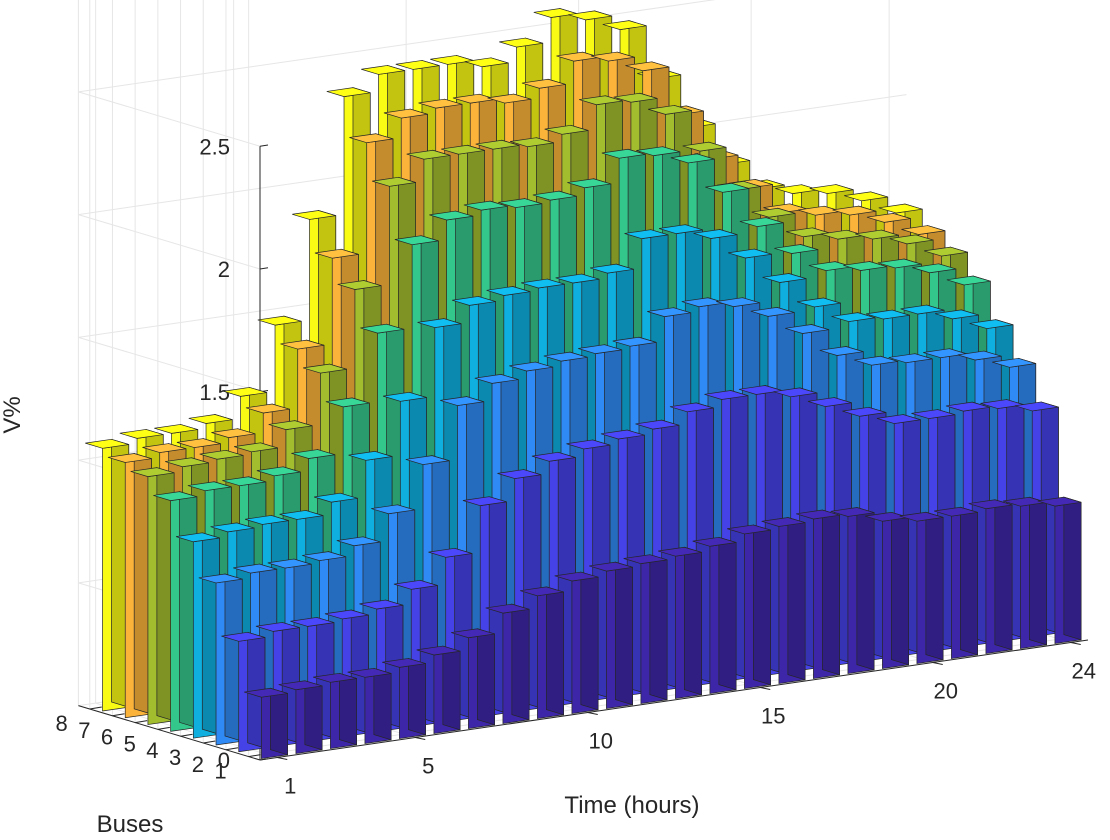 The height and width of the screenshot is (840, 1110). What do you see at coordinates (130, 823) in the screenshot?
I see `y-axis-label: Buses` at bounding box center [130, 823].